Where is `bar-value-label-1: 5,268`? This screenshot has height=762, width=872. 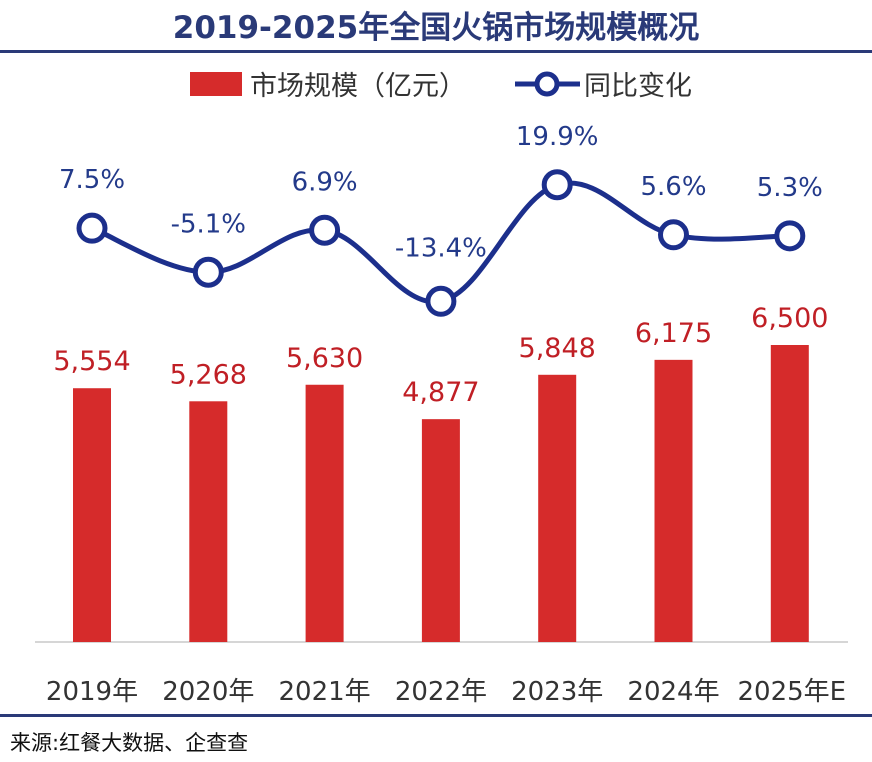 bar-value-label-1: 5,268 is located at coordinates (208, 374).